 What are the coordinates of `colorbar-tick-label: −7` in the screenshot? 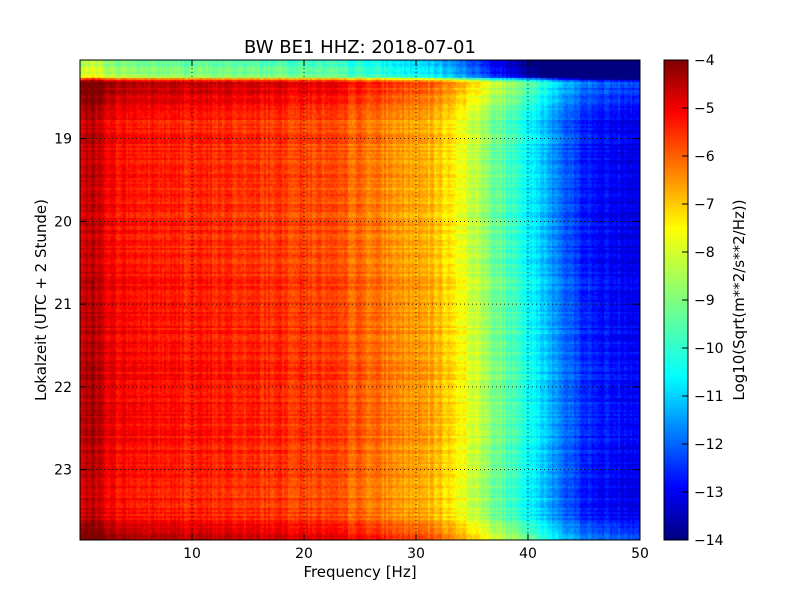 It's located at (704, 205).